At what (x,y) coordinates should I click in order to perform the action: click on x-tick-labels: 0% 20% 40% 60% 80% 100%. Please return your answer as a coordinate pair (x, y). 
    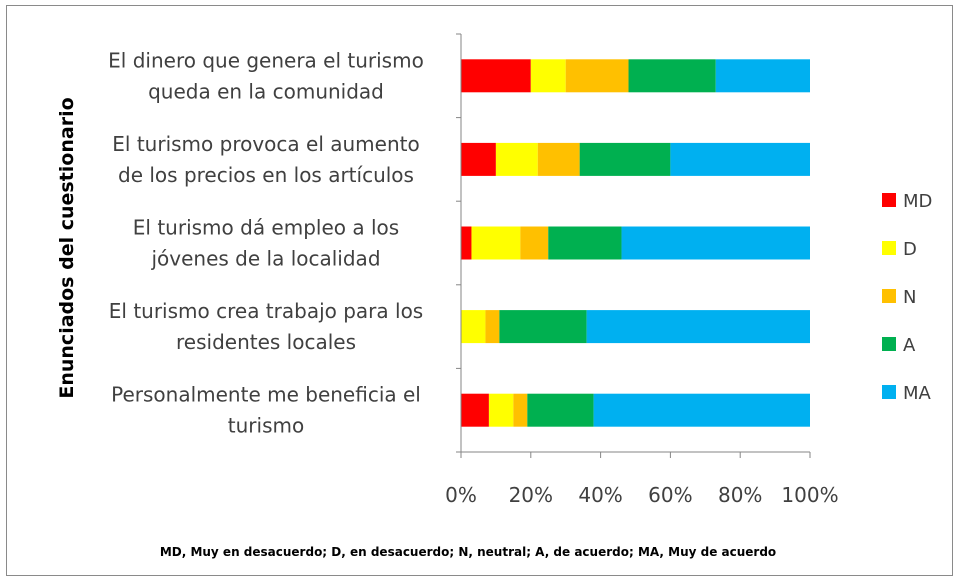
    Looking at the image, I should click on (641, 495).